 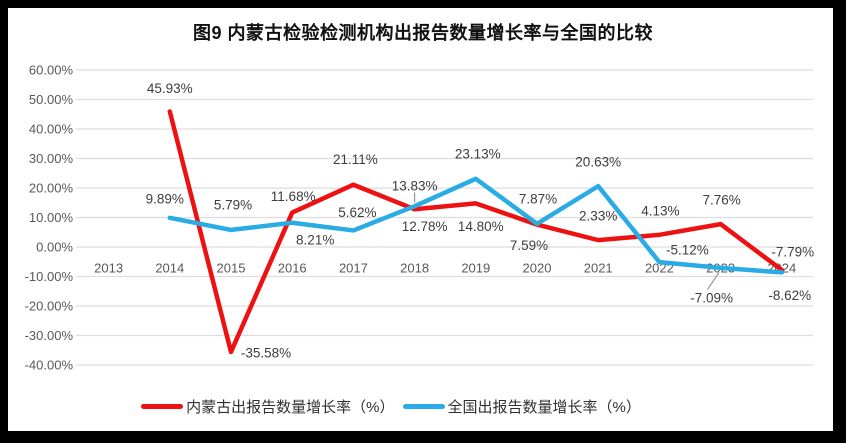 What do you see at coordinates (51, 99) in the screenshot?
I see `y-axis-tick-label: 50.00%` at bounding box center [51, 99].